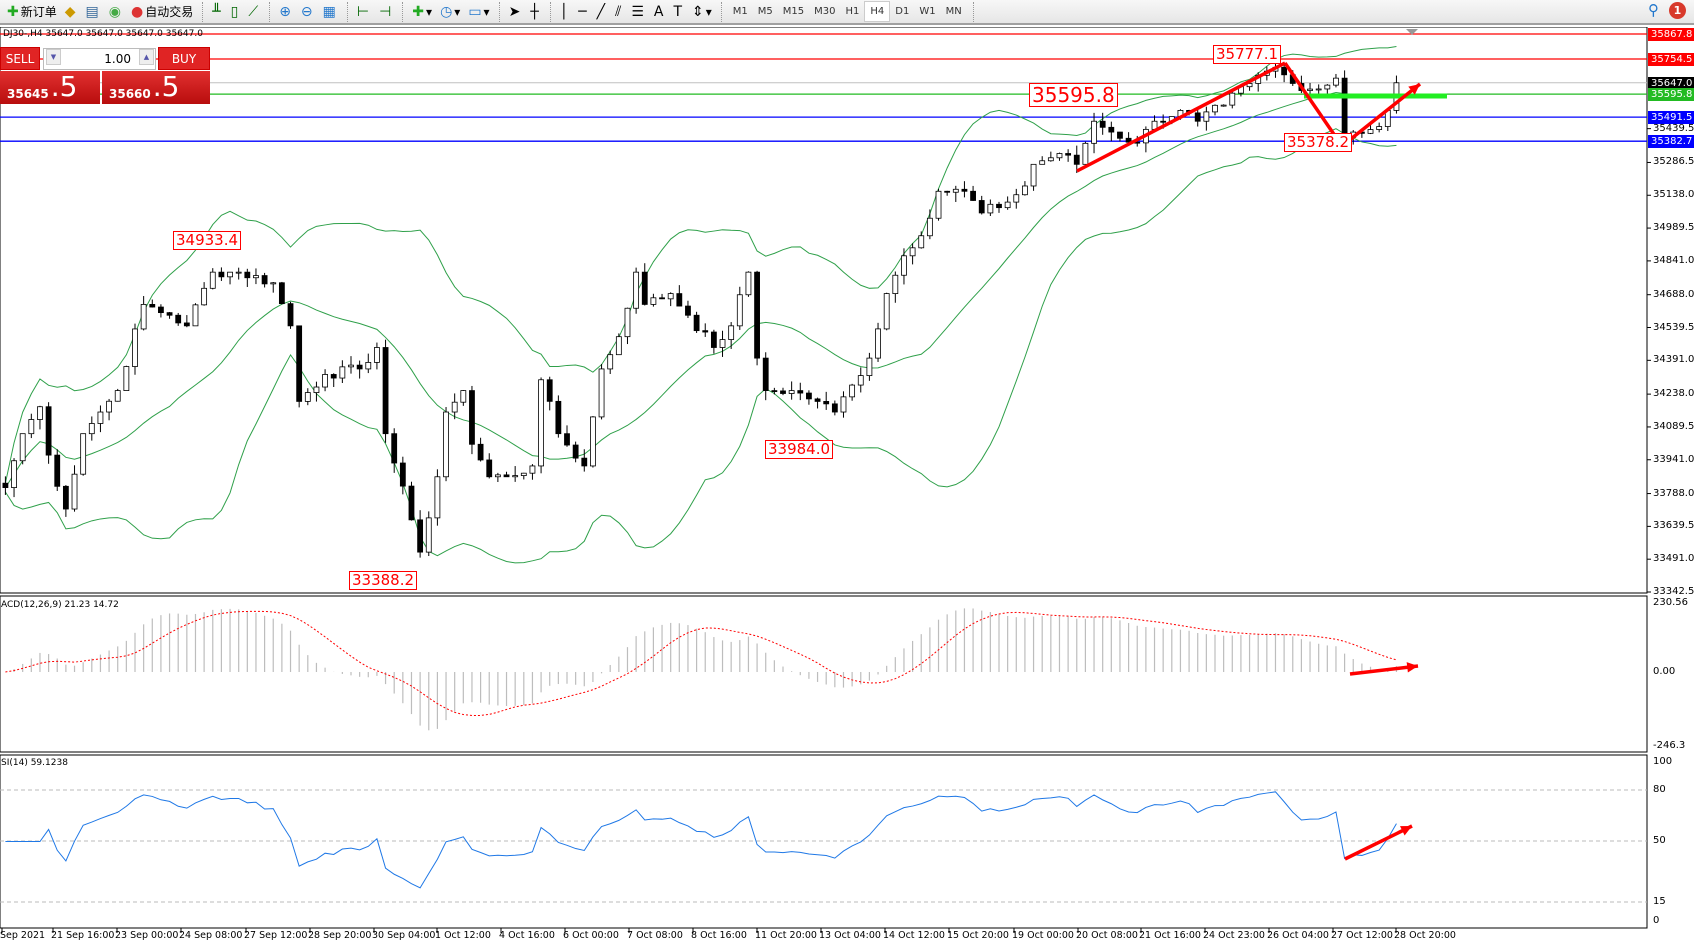  Describe the element at coordinates (71, 11) in the screenshot. I see `metaeditor-button: ◆` at that location.